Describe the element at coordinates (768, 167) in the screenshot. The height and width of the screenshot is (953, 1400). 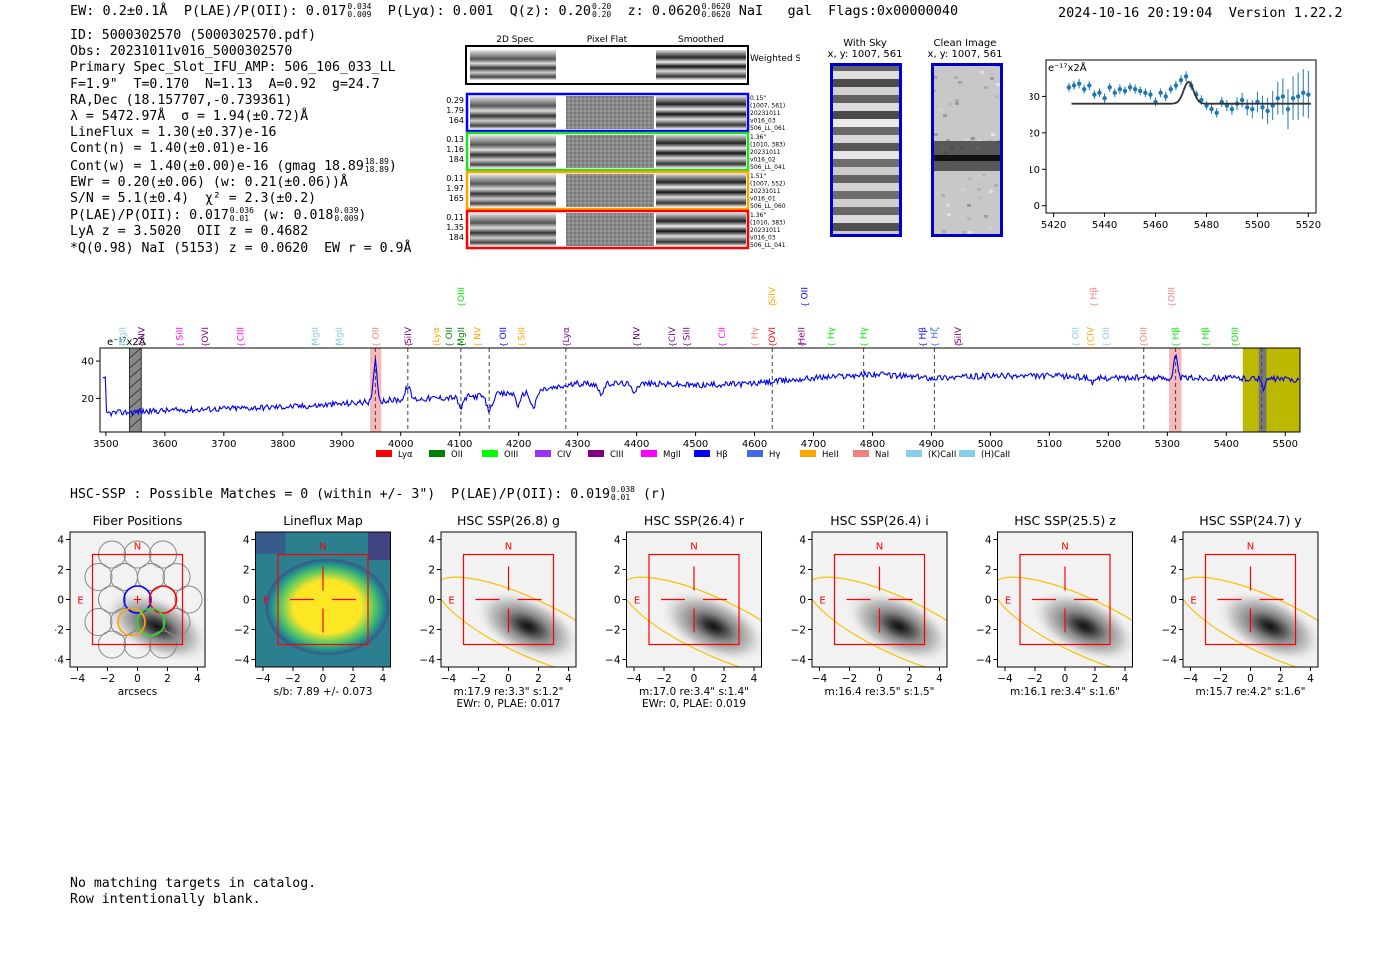
I see `row-right-info: 506_LL_041` at that location.